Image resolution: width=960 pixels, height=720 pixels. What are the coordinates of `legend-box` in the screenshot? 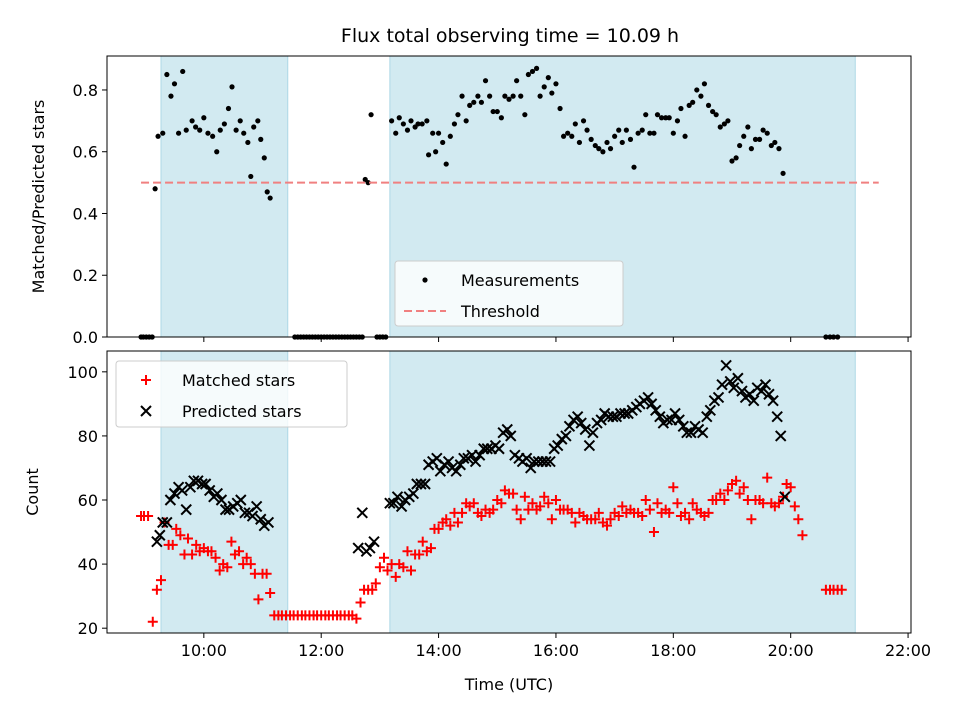 It's located at (231, 394).